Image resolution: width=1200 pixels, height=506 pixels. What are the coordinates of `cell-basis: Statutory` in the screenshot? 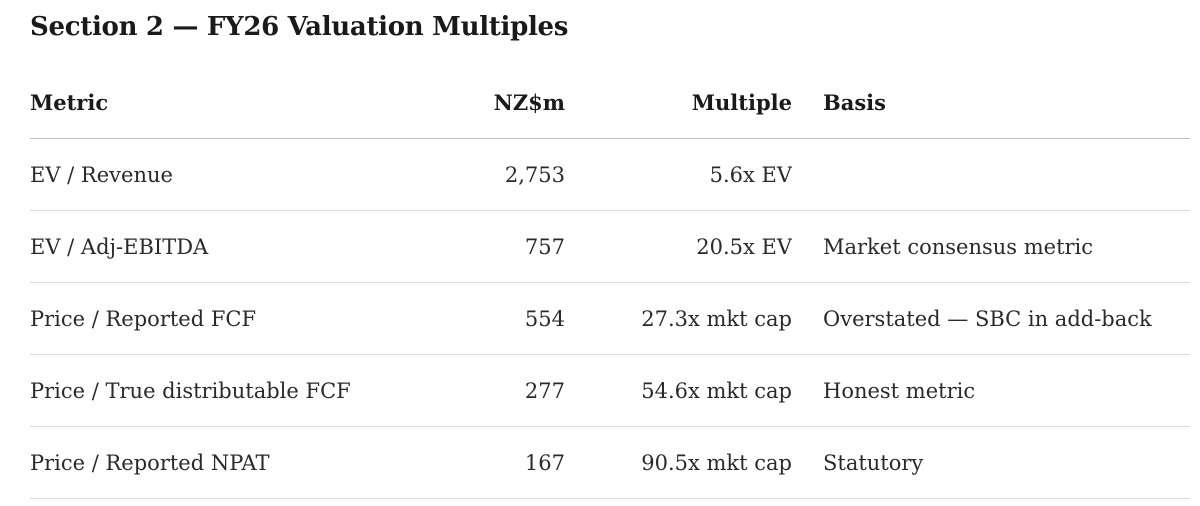 It's located at (991, 462).